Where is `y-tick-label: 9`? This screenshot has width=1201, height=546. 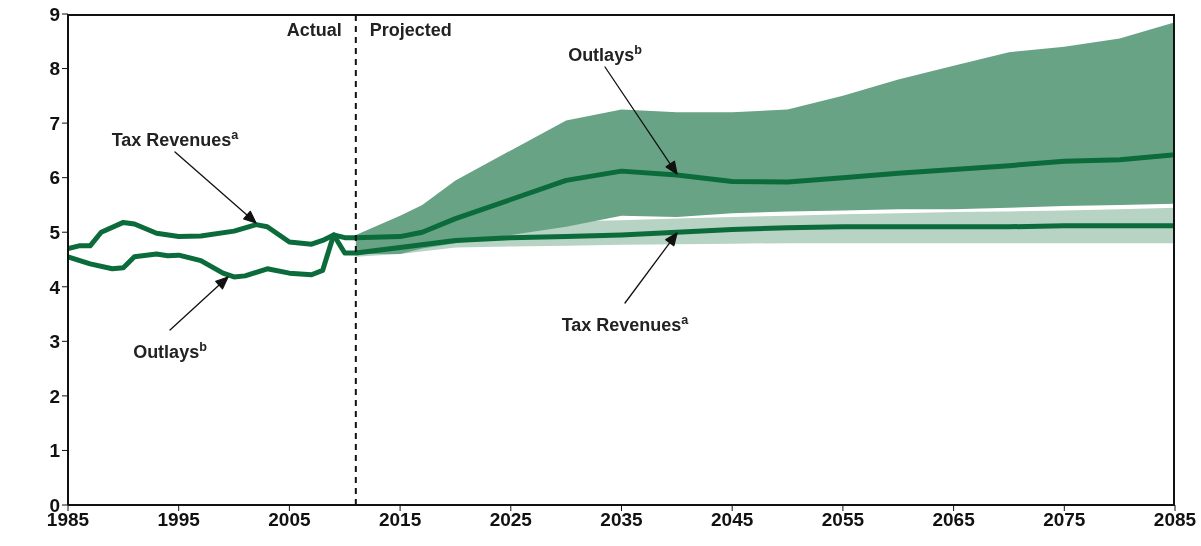 y-tick-label: 9 is located at coordinates (54, 14).